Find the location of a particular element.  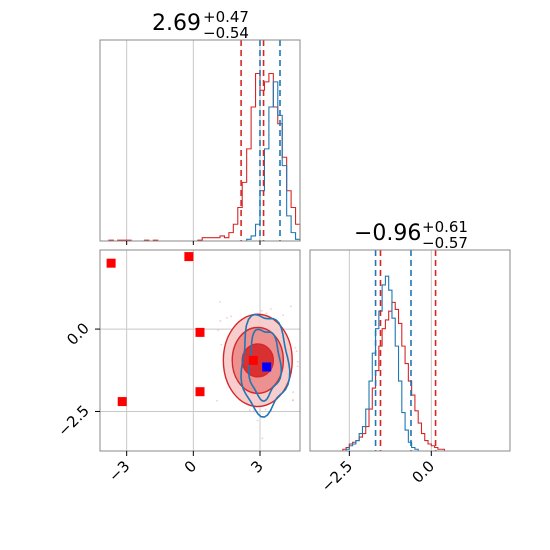

contour-blue is located at coordinates (265, 365).